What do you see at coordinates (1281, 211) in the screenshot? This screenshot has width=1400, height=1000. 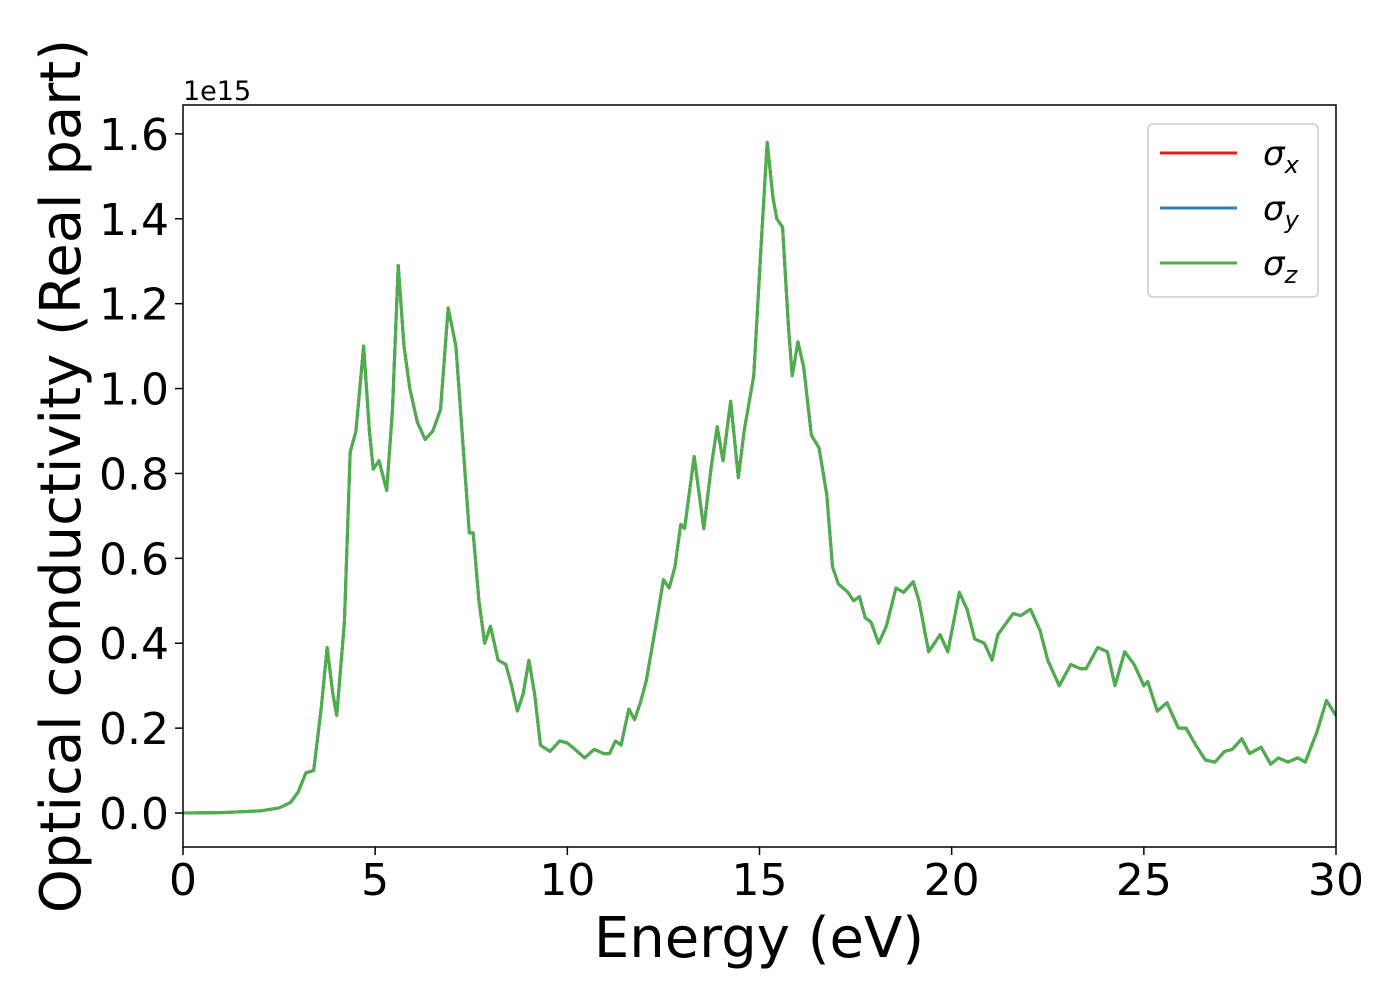 I see `legend-label: σy` at bounding box center [1281, 211].